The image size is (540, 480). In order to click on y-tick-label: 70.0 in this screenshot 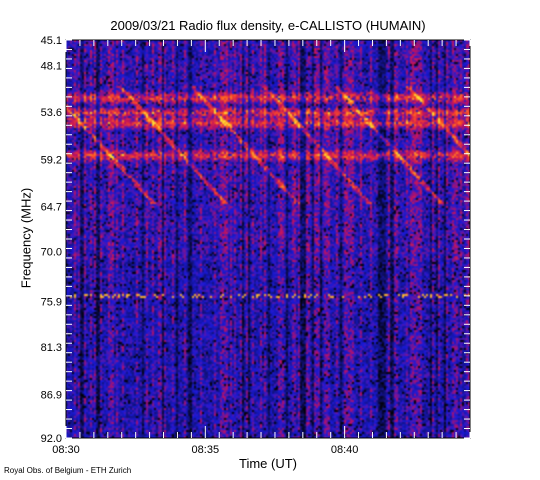, I will do `click(51, 252)`.